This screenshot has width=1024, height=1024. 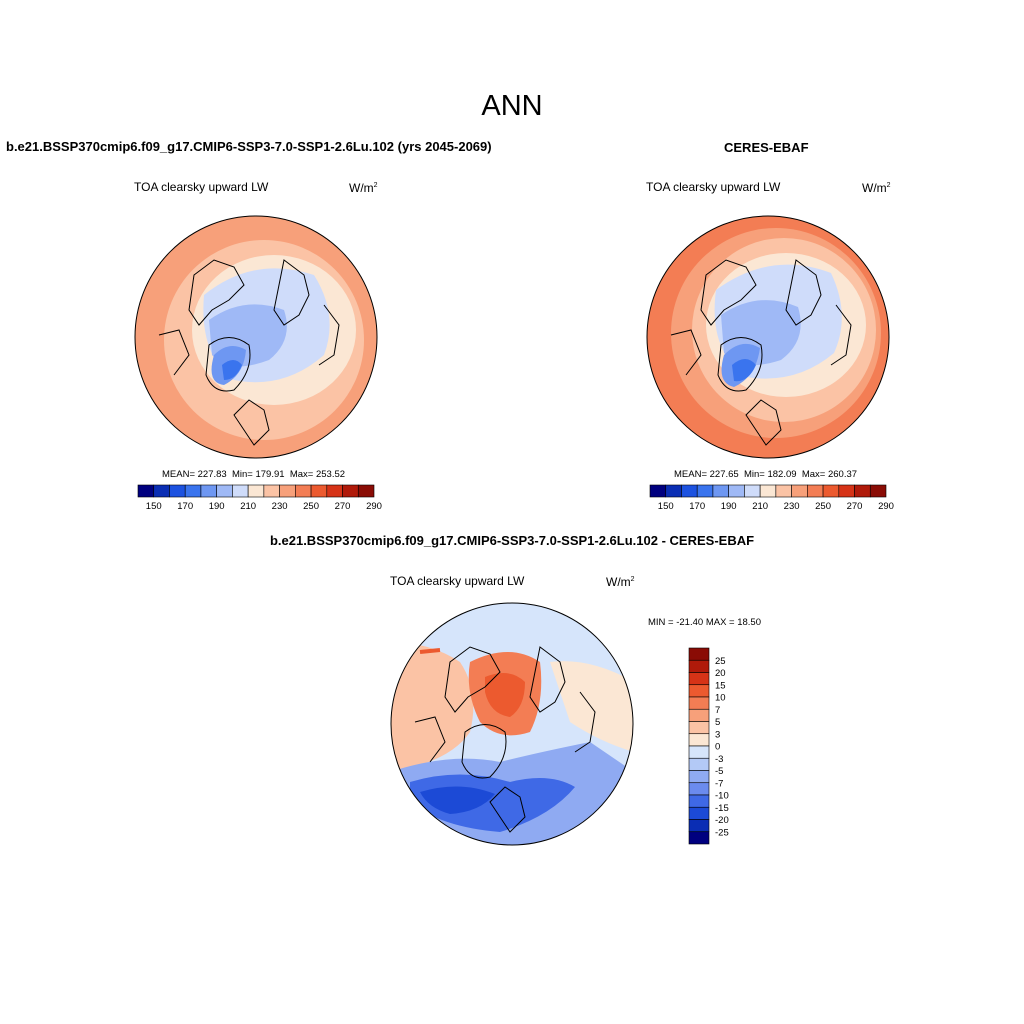 I want to click on obs-colorbar-tick-label: 290, so click(x=886, y=506).